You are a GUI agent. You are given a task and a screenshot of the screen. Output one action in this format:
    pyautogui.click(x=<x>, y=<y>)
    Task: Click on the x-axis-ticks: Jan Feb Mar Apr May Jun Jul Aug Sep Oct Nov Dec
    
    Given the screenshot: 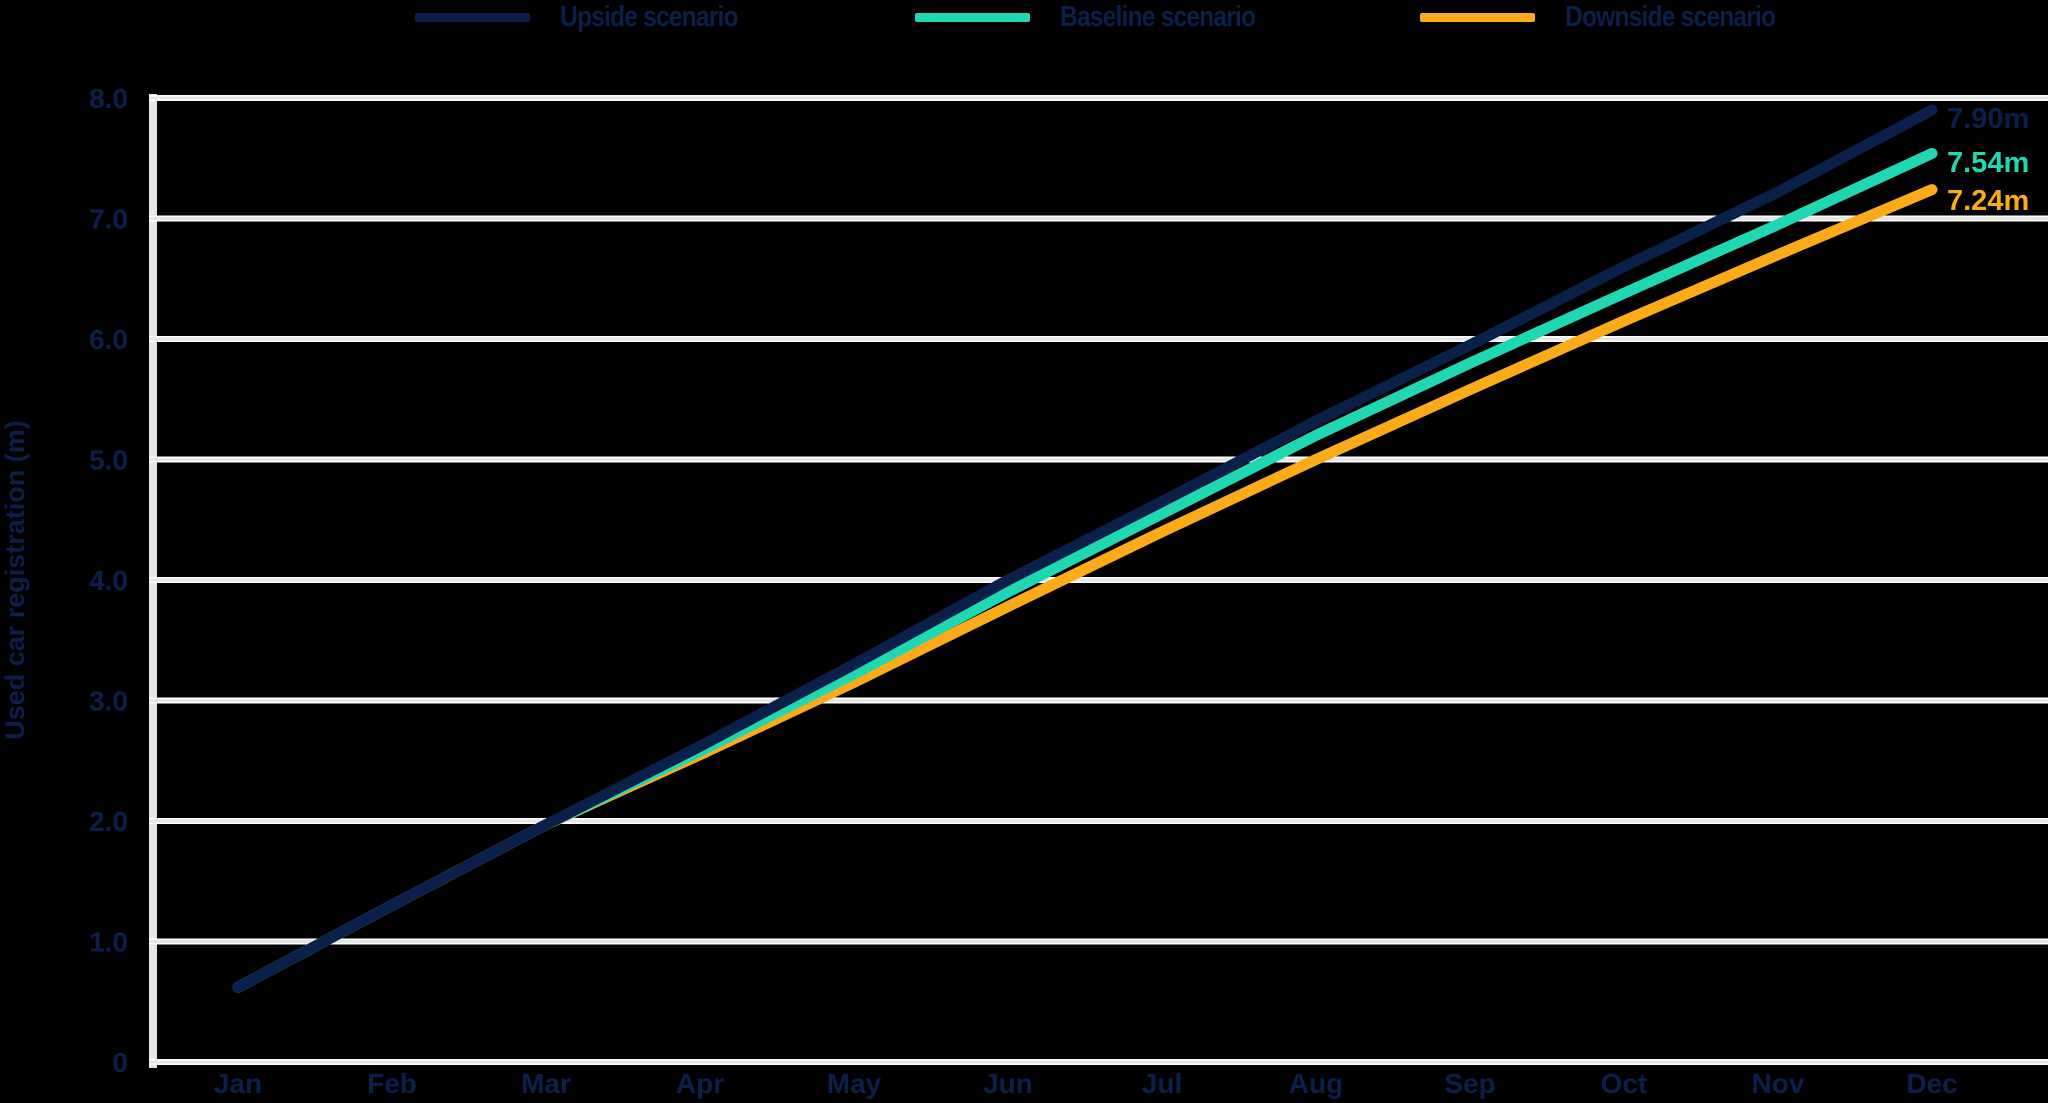 What is the action you would take?
    pyautogui.click(x=1086, y=1083)
    